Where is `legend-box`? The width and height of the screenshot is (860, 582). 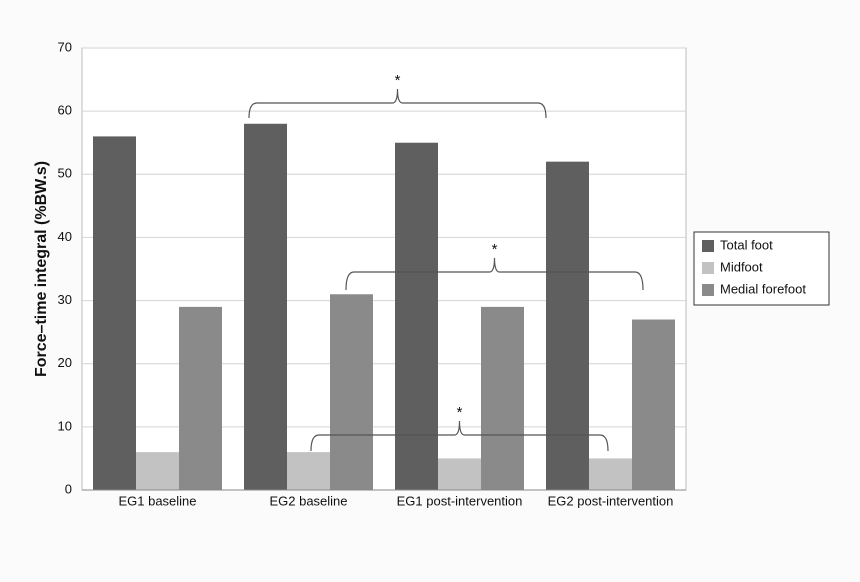
legend-box is located at coordinates (761, 268).